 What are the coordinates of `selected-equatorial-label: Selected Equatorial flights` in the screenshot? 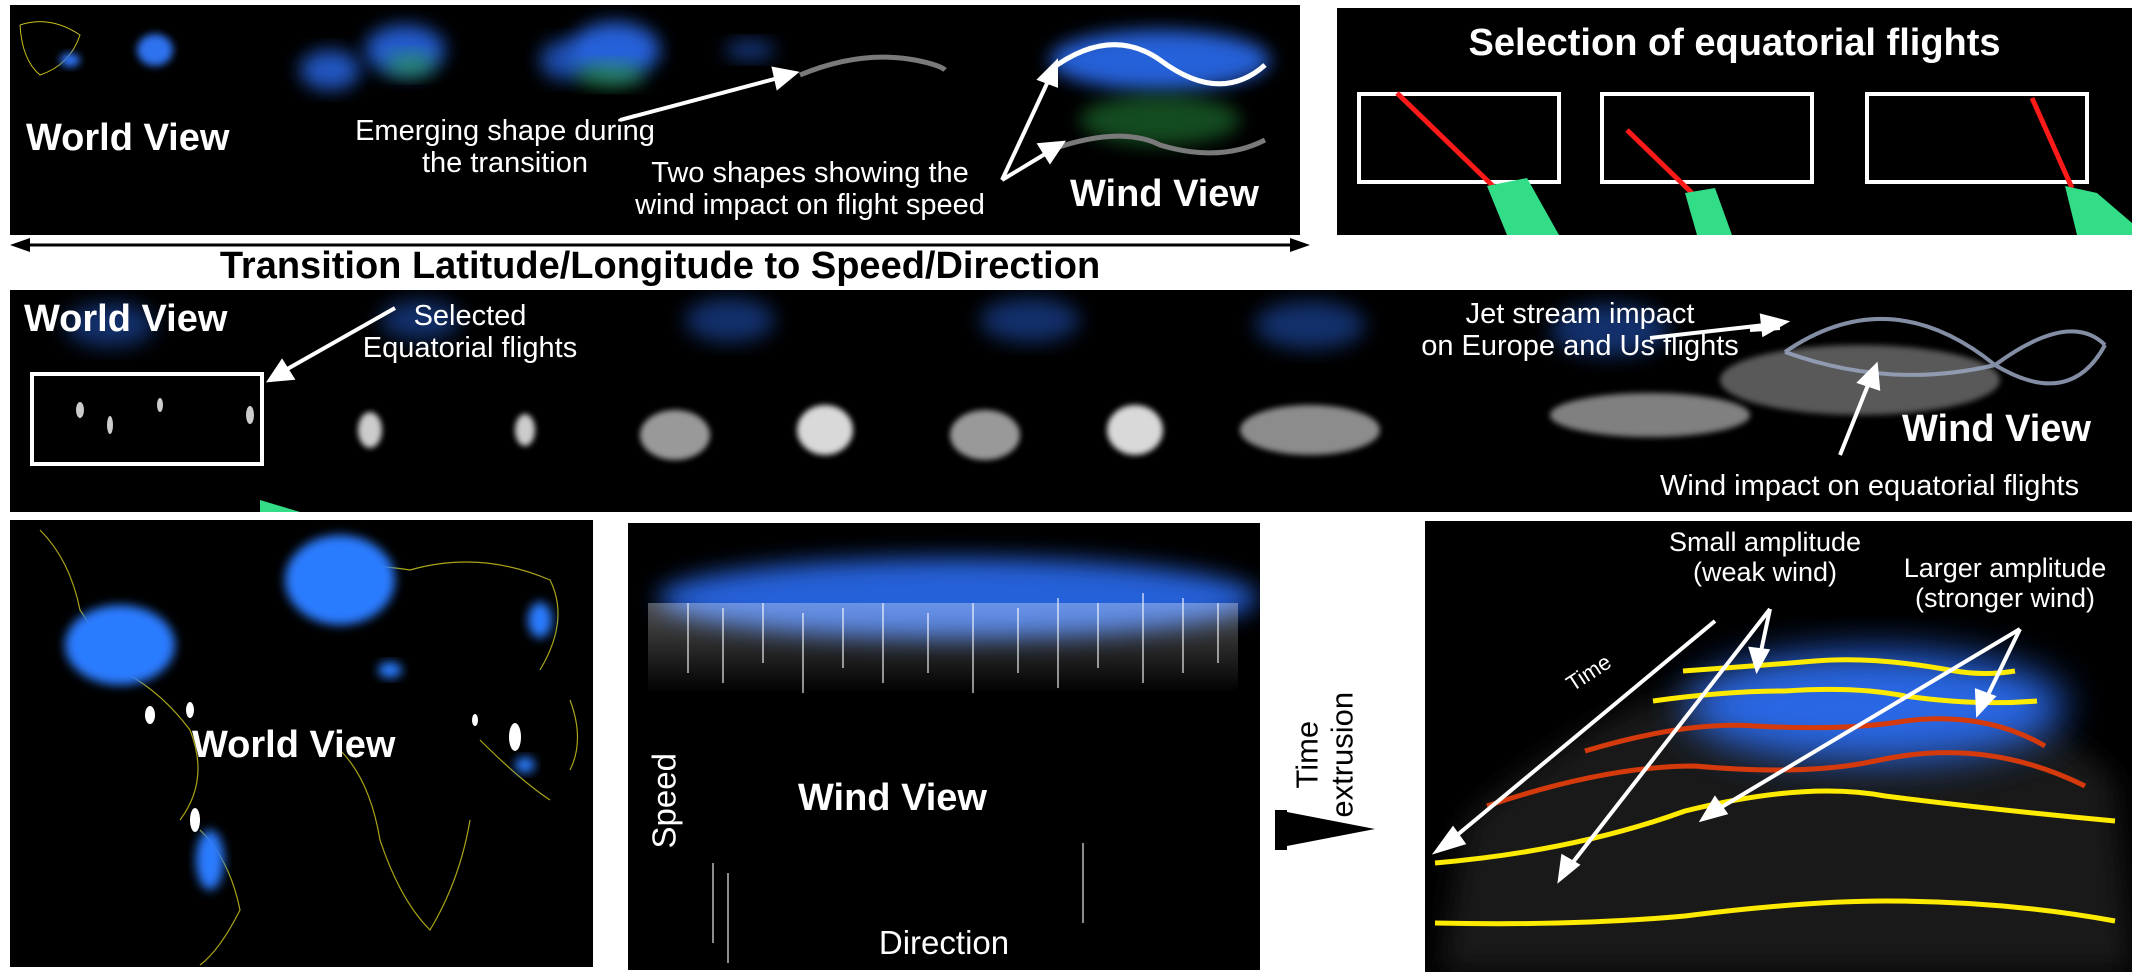 It's located at (470, 332).